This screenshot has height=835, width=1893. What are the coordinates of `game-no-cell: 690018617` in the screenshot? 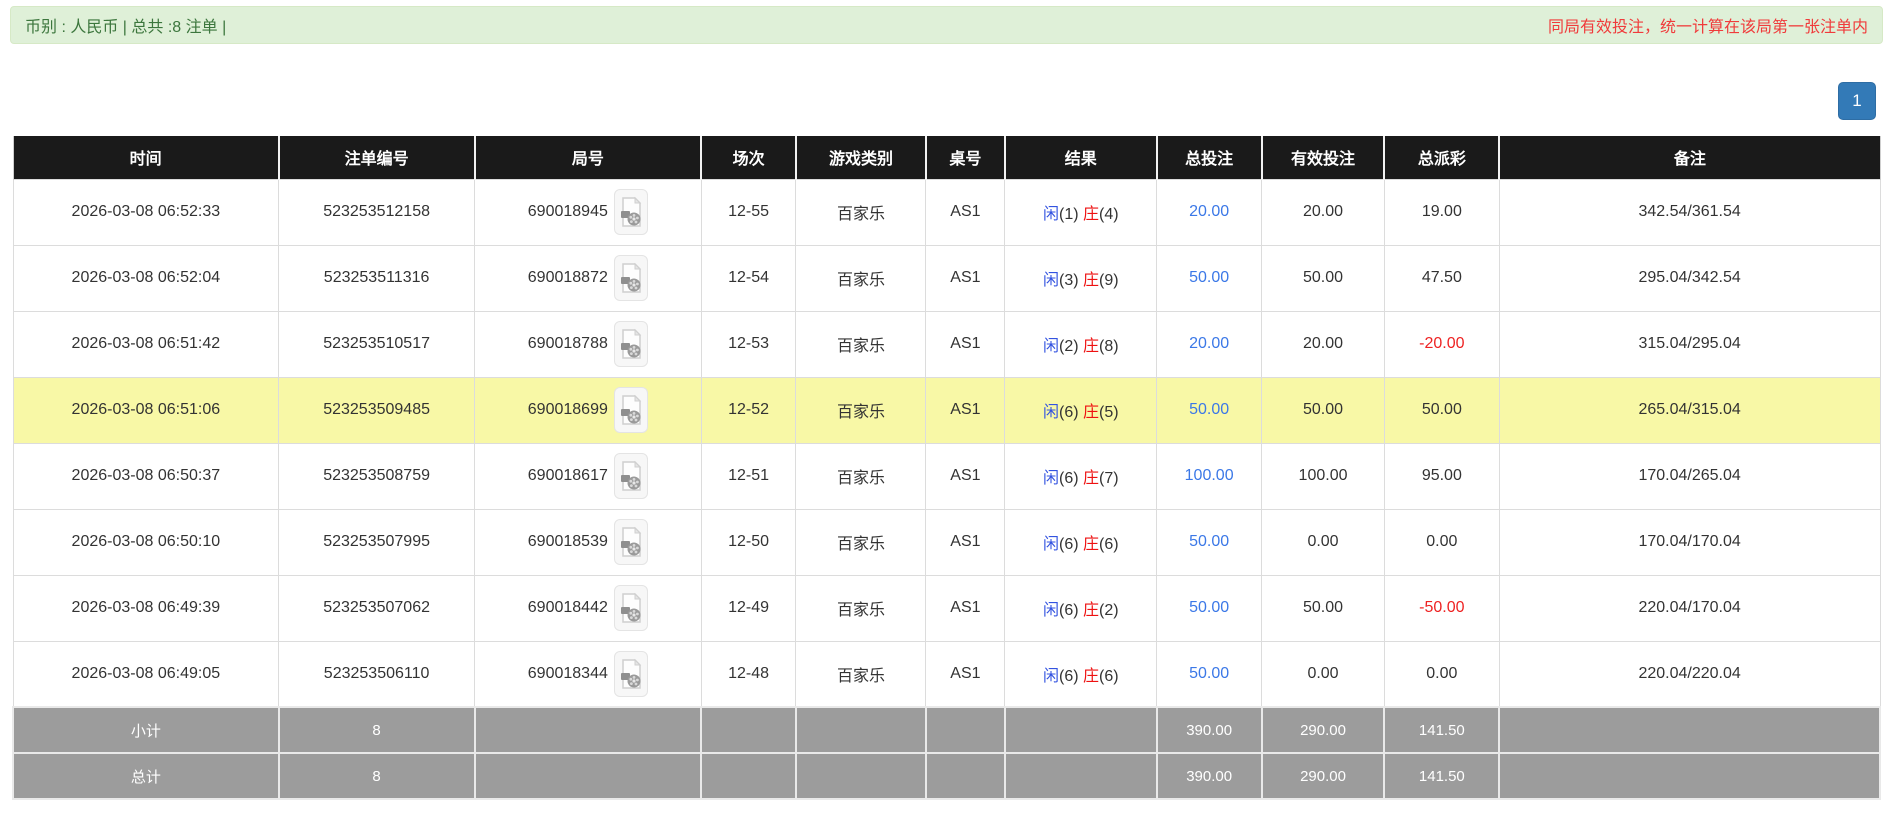 It's located at (588, 476).